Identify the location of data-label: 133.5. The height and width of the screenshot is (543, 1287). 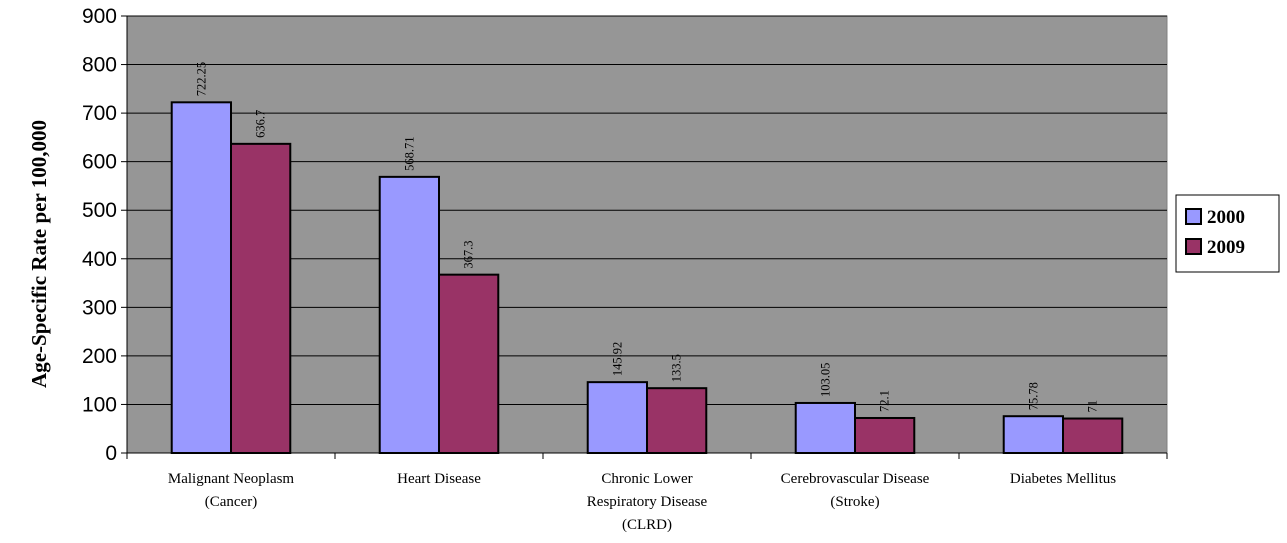
(677, 368).